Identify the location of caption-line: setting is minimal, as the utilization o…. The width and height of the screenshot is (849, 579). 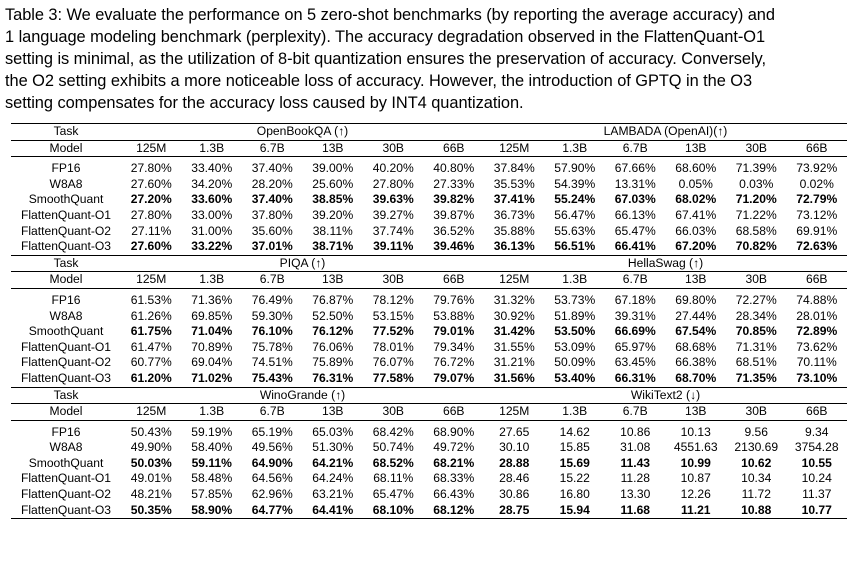
(385, 59).